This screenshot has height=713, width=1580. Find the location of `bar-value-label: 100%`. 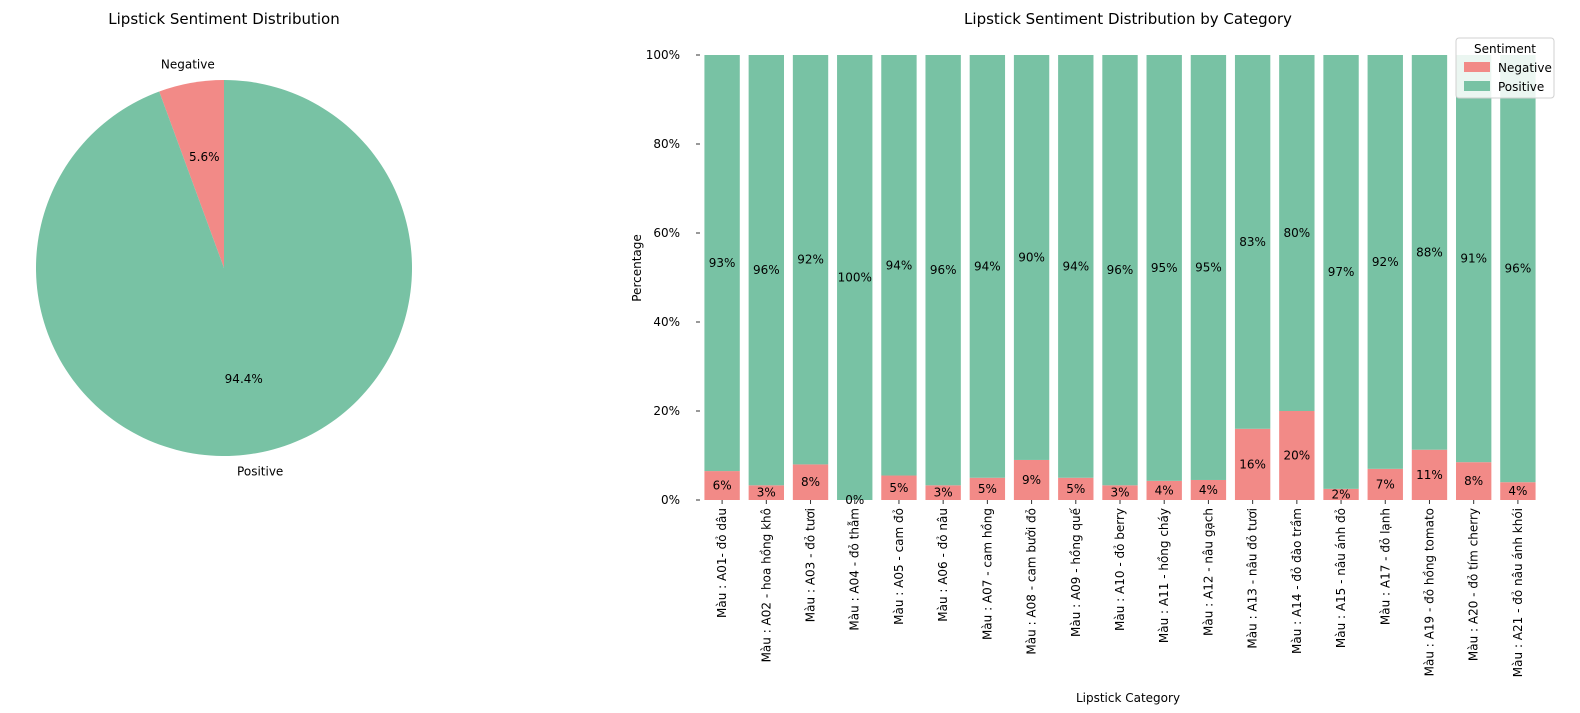

bar-value-label: 100% is located at coordinates (855, 278).